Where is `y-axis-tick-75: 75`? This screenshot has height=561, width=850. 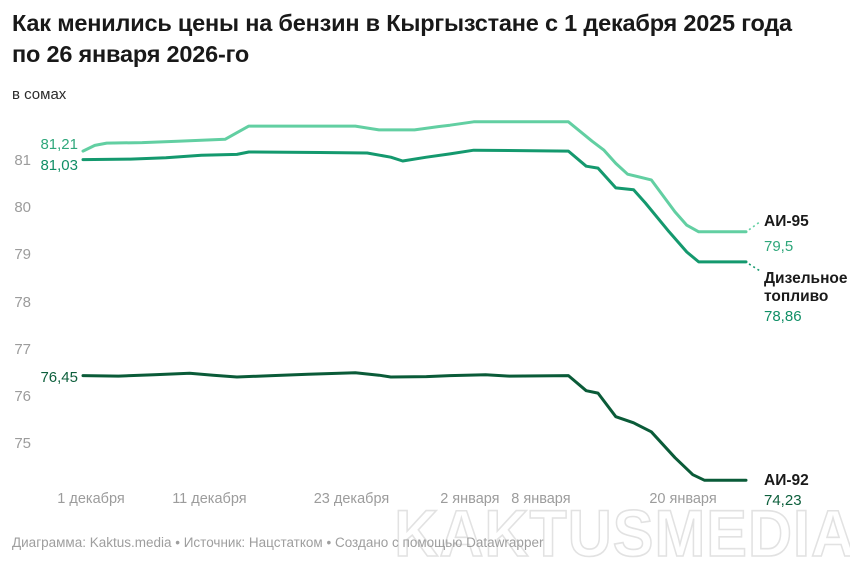
y-axis-tick-75: 75 is located at coordinates (22, 444).